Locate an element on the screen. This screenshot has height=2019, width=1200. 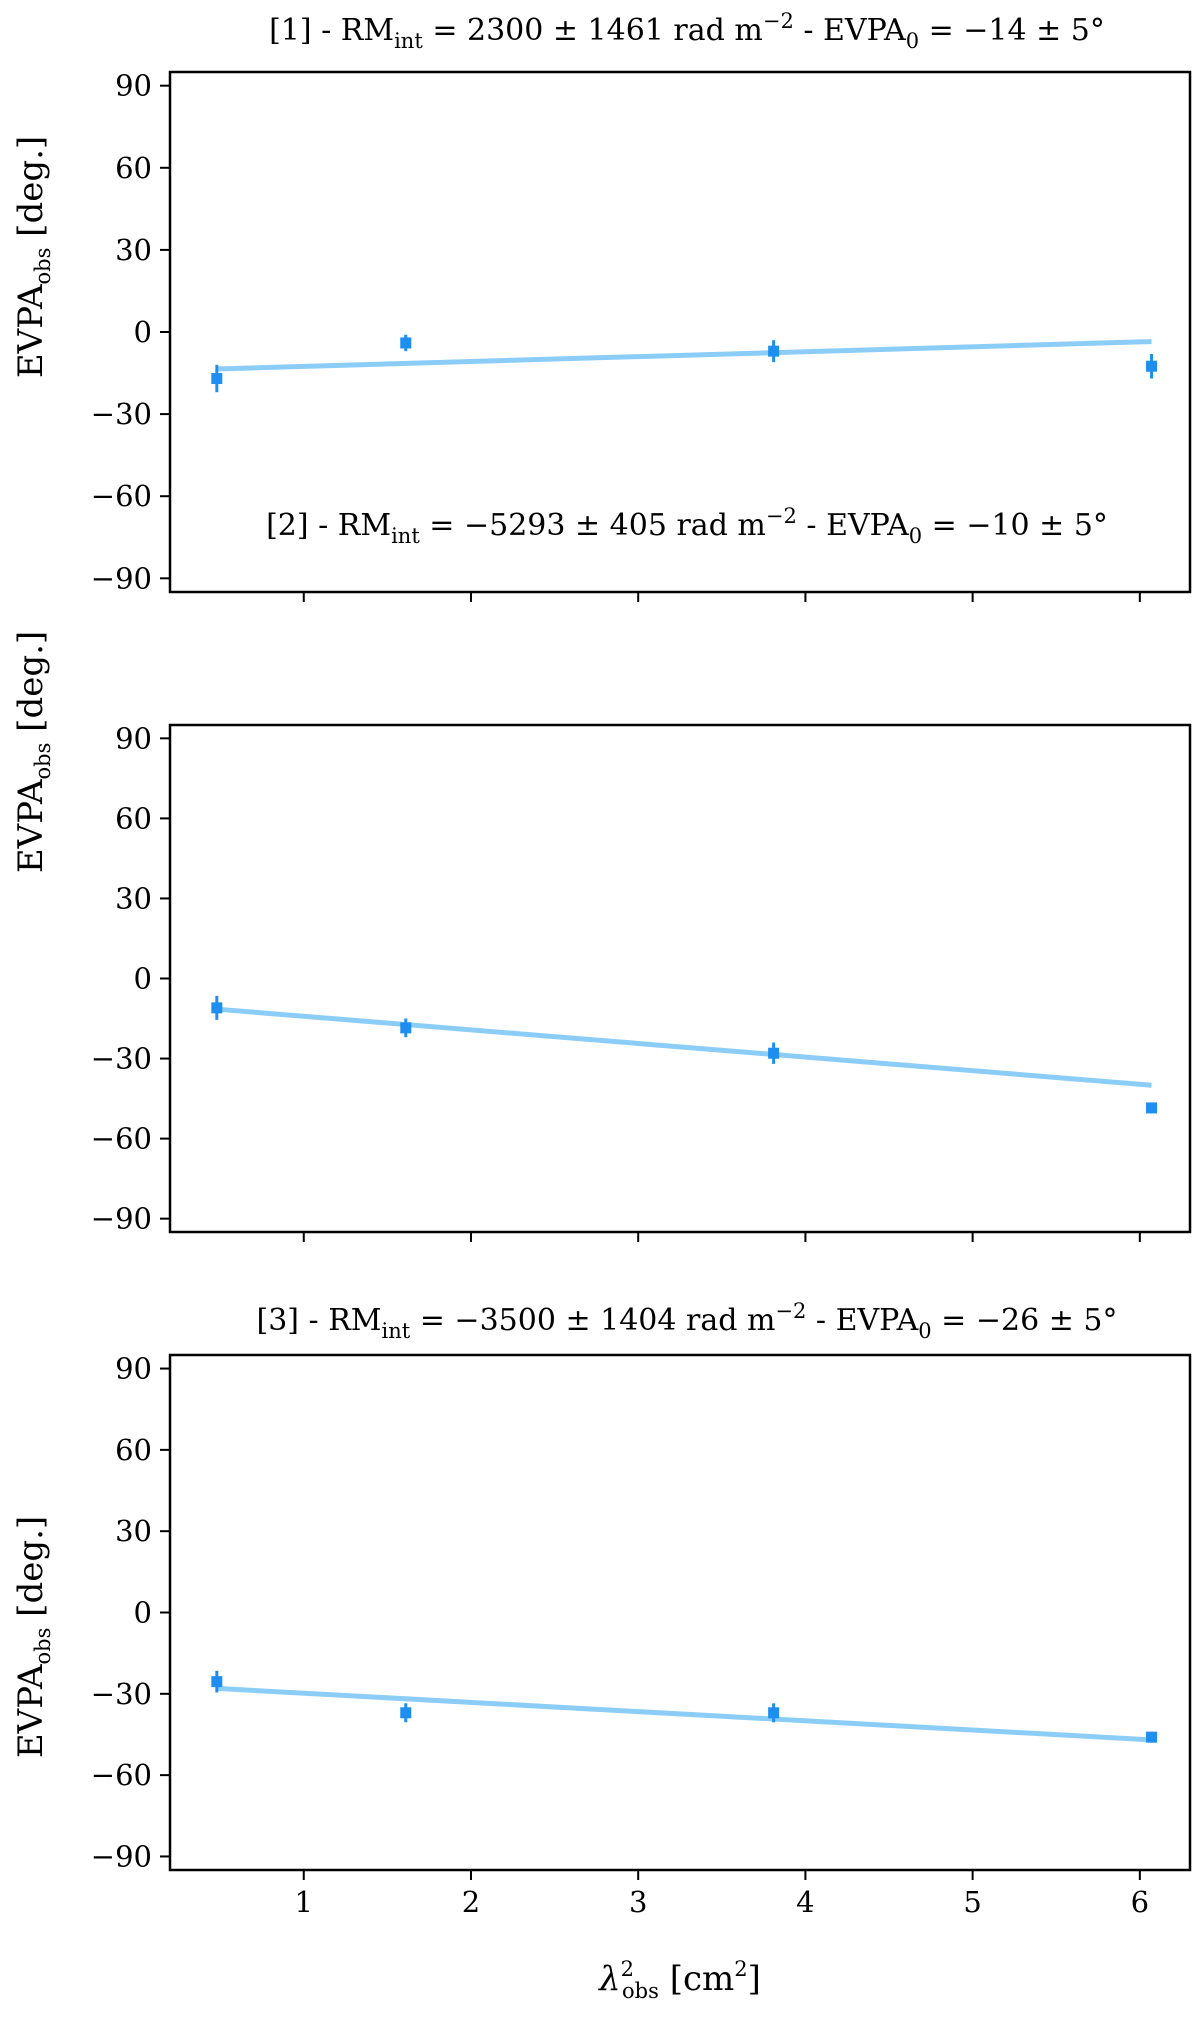
panel-3-ytick-label: 90 is located at coordinates (133, 1369).